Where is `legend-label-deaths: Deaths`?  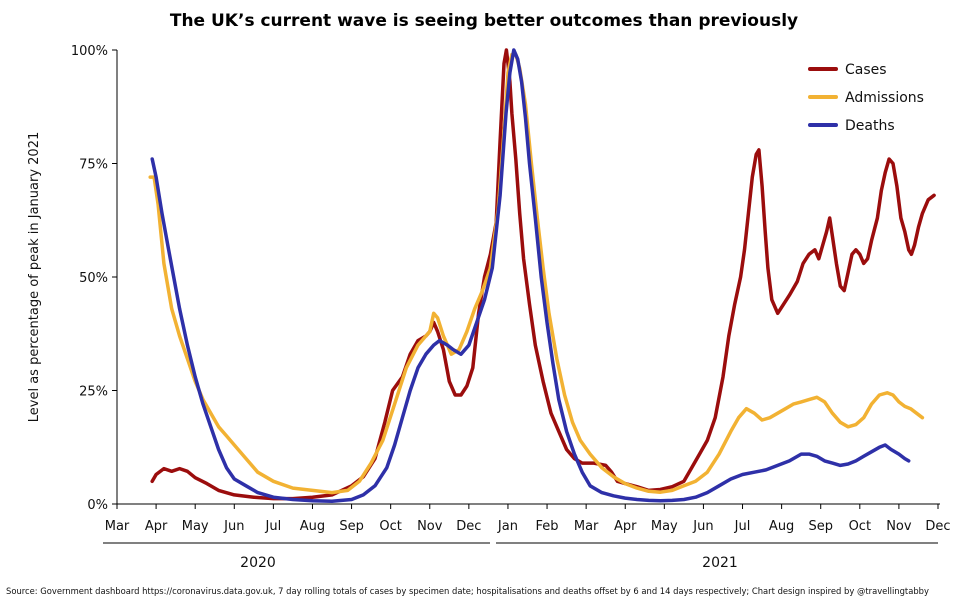
legend-label-deaths: Deaths is located at coordinates (870, 126).